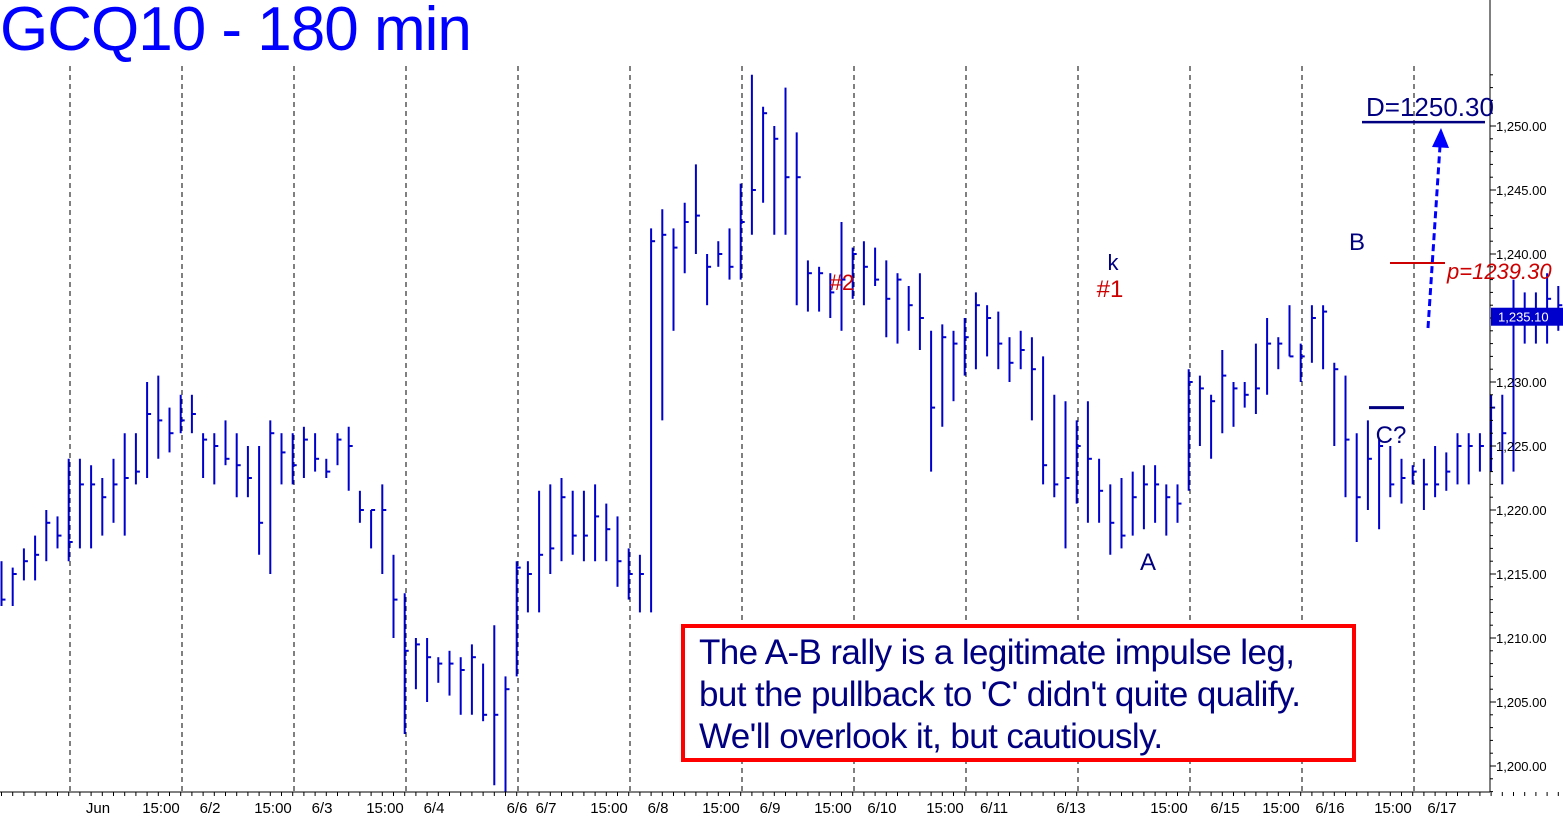 The height and width of the screenshot is (822, 1563). What do you see at coordinates (1499, 271) in the screenshot?
I see `annotation-label: p=1239.30` at bounding box center [1499, 271].